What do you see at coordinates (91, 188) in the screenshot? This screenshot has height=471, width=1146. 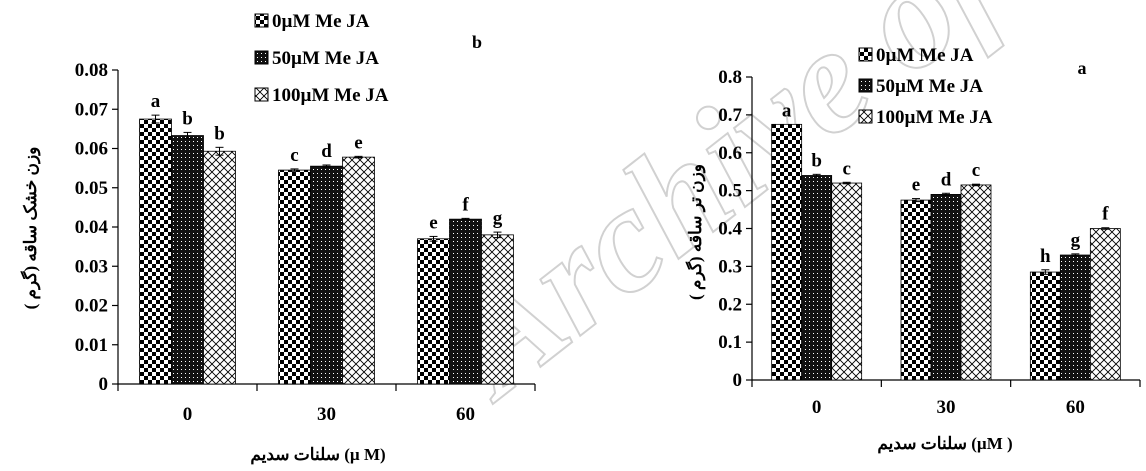 I see `y-tick-label: 0.05` at bounding box center [91, 188].